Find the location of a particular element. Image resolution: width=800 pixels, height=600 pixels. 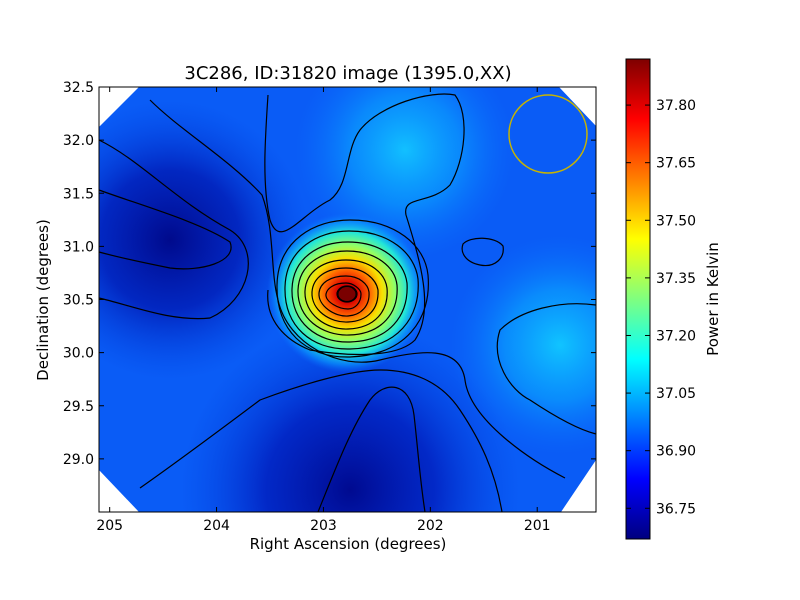

y-tick-label: 29.0 is located at coordinates (78, 460).